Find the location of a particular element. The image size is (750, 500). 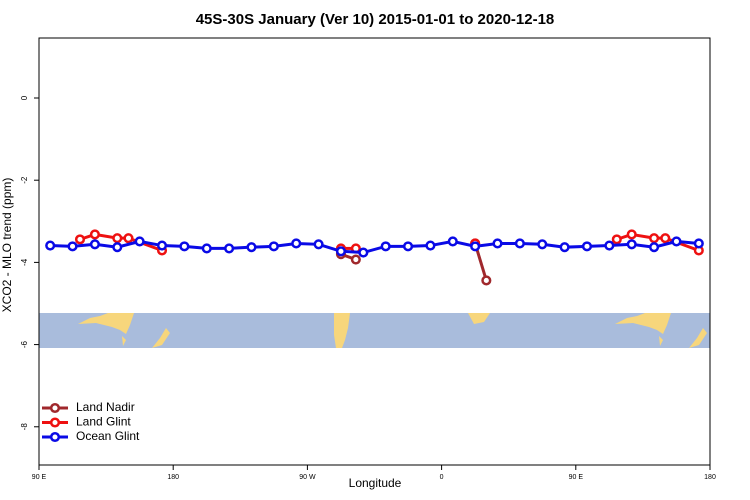

y-tick-label: 0 is located at coordinates (24, 97).